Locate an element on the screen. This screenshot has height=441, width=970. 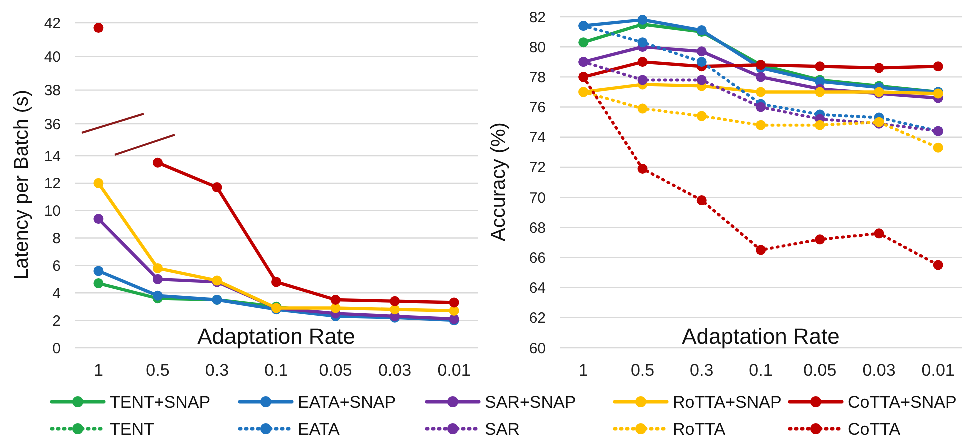
legend-label: EATA+SNAP is located at coordinates (347, 402).